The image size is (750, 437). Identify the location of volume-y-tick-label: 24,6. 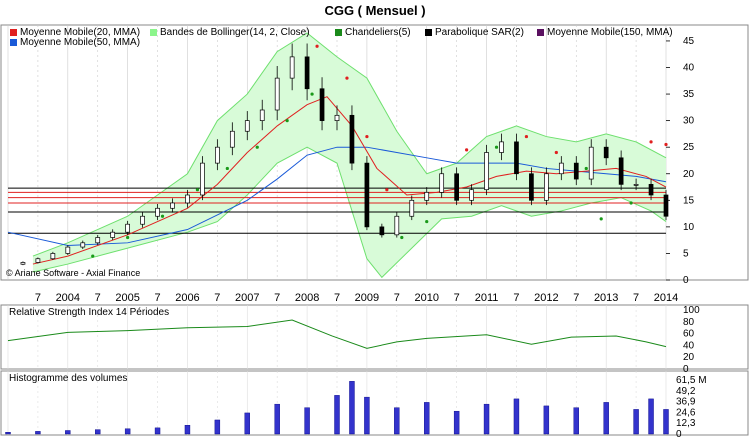
(686, 412).